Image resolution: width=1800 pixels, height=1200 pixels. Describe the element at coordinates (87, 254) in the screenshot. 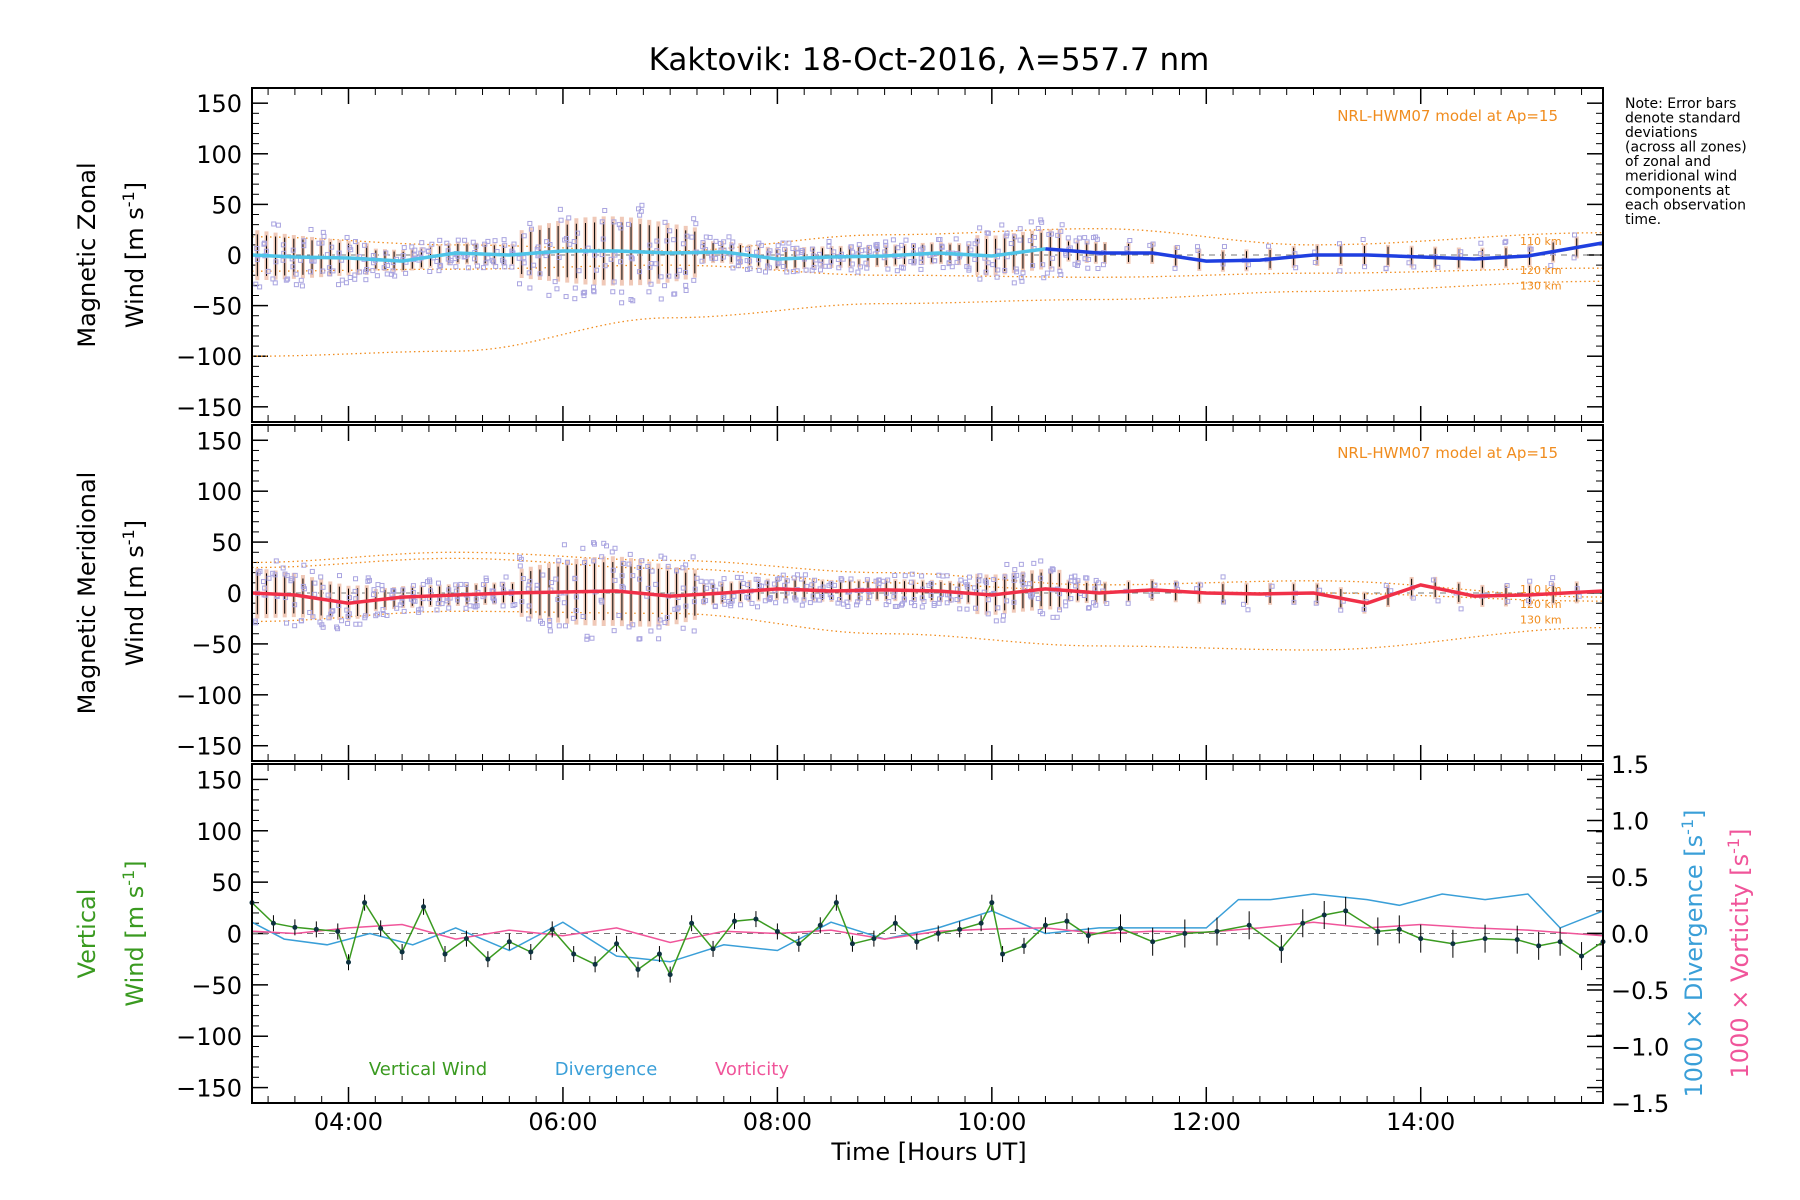

I see `y-axis-label-line1: Magnetic Zonal` at that location.